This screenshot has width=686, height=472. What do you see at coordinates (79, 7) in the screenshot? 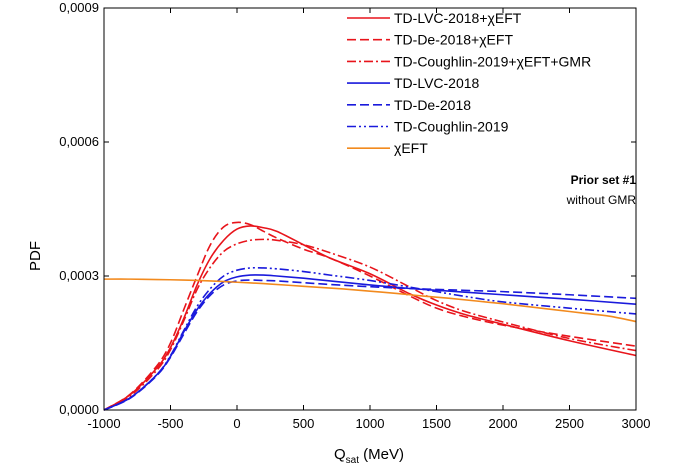
I see `y-tick-label: 0,0009` at bounding box center [79, 7].